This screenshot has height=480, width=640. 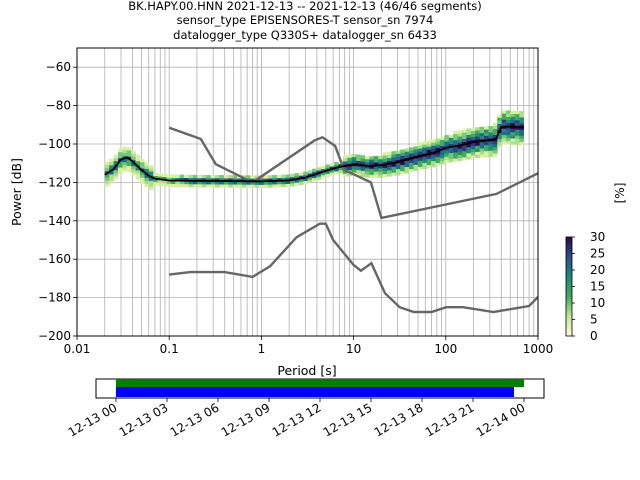 What do you see at coordinates (54, 259) in the screenshot?
I see `y-tick-label: −160` at bounding box center [54, 259].